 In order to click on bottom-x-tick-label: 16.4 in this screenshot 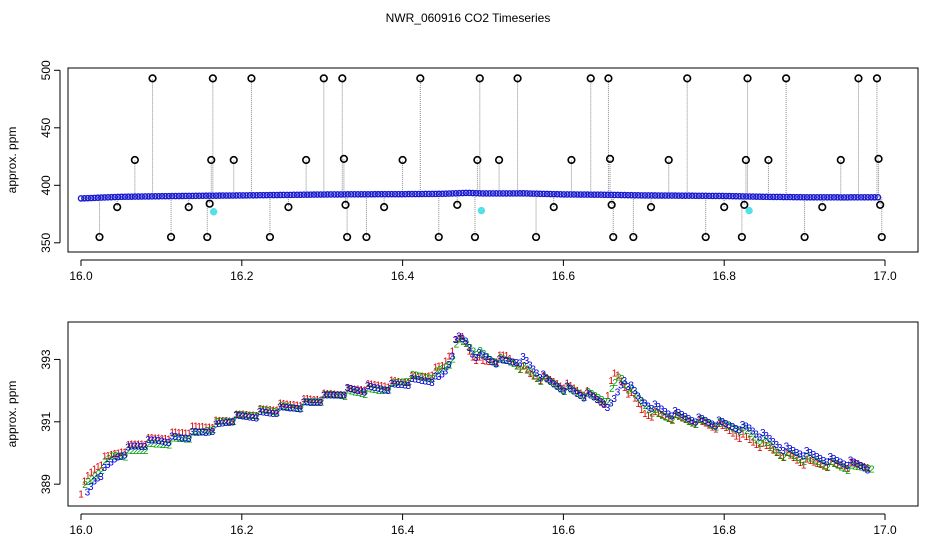, I will do `click(403, 530)`.